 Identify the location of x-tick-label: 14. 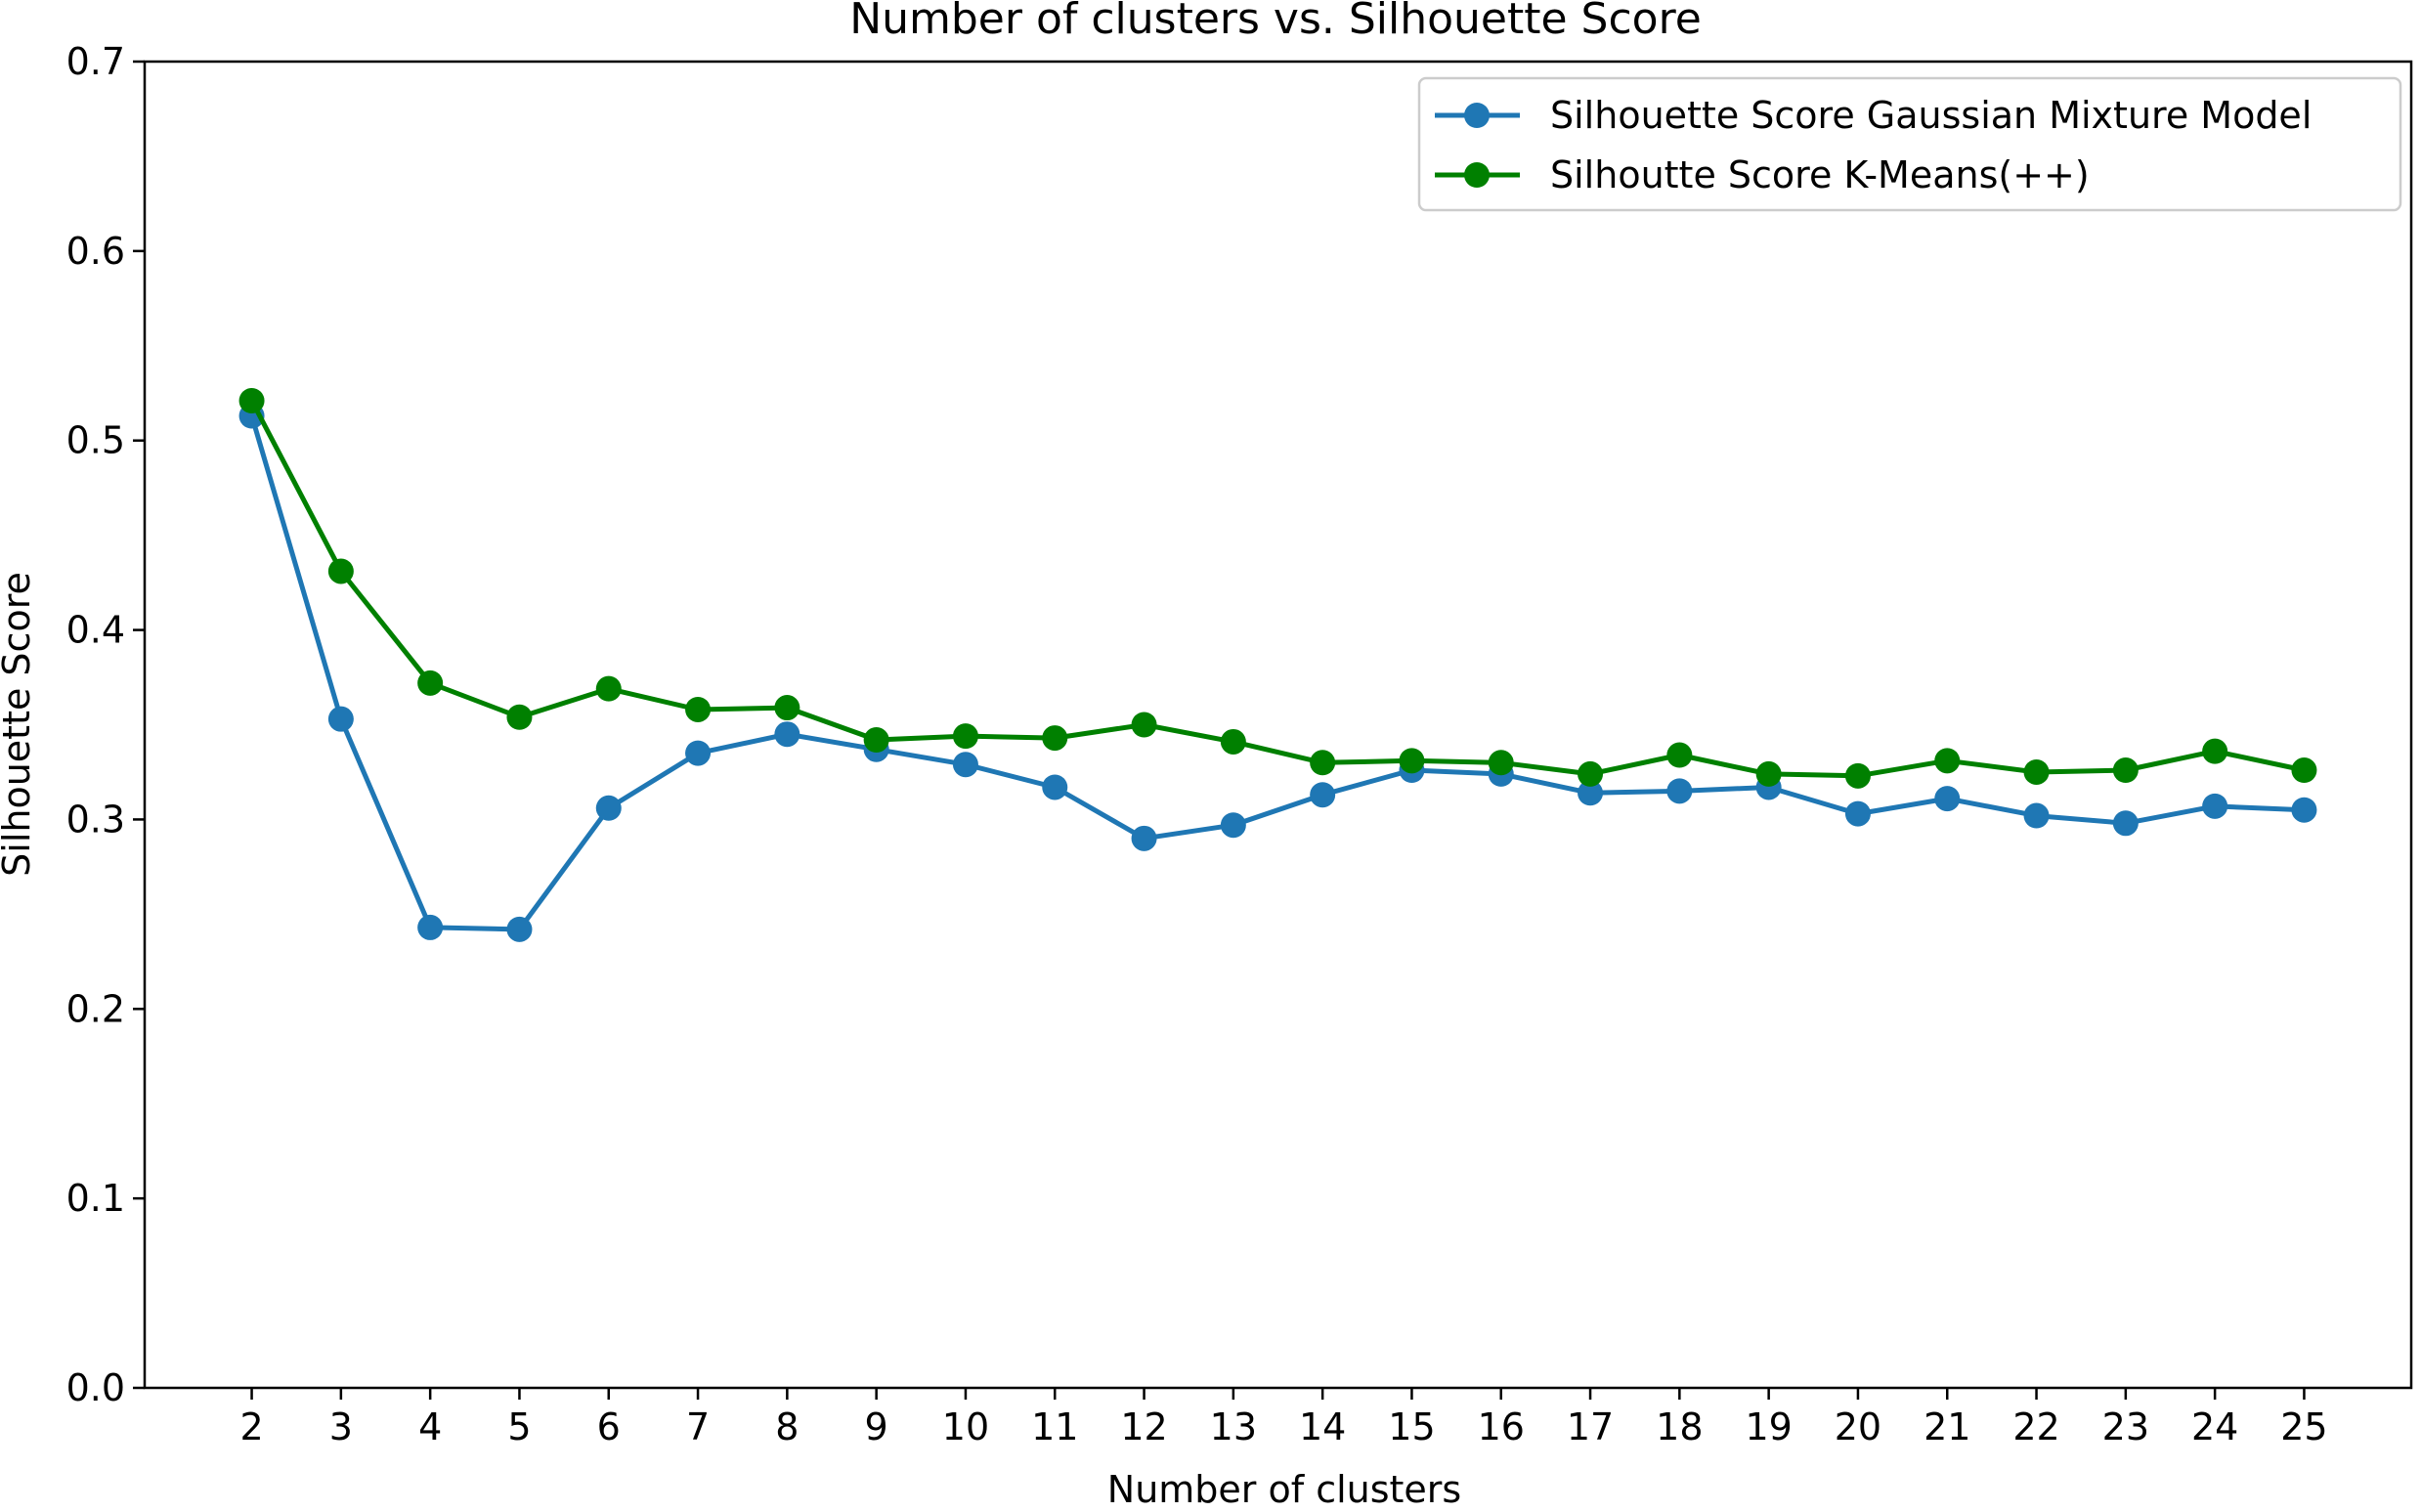
(1322, 1426).